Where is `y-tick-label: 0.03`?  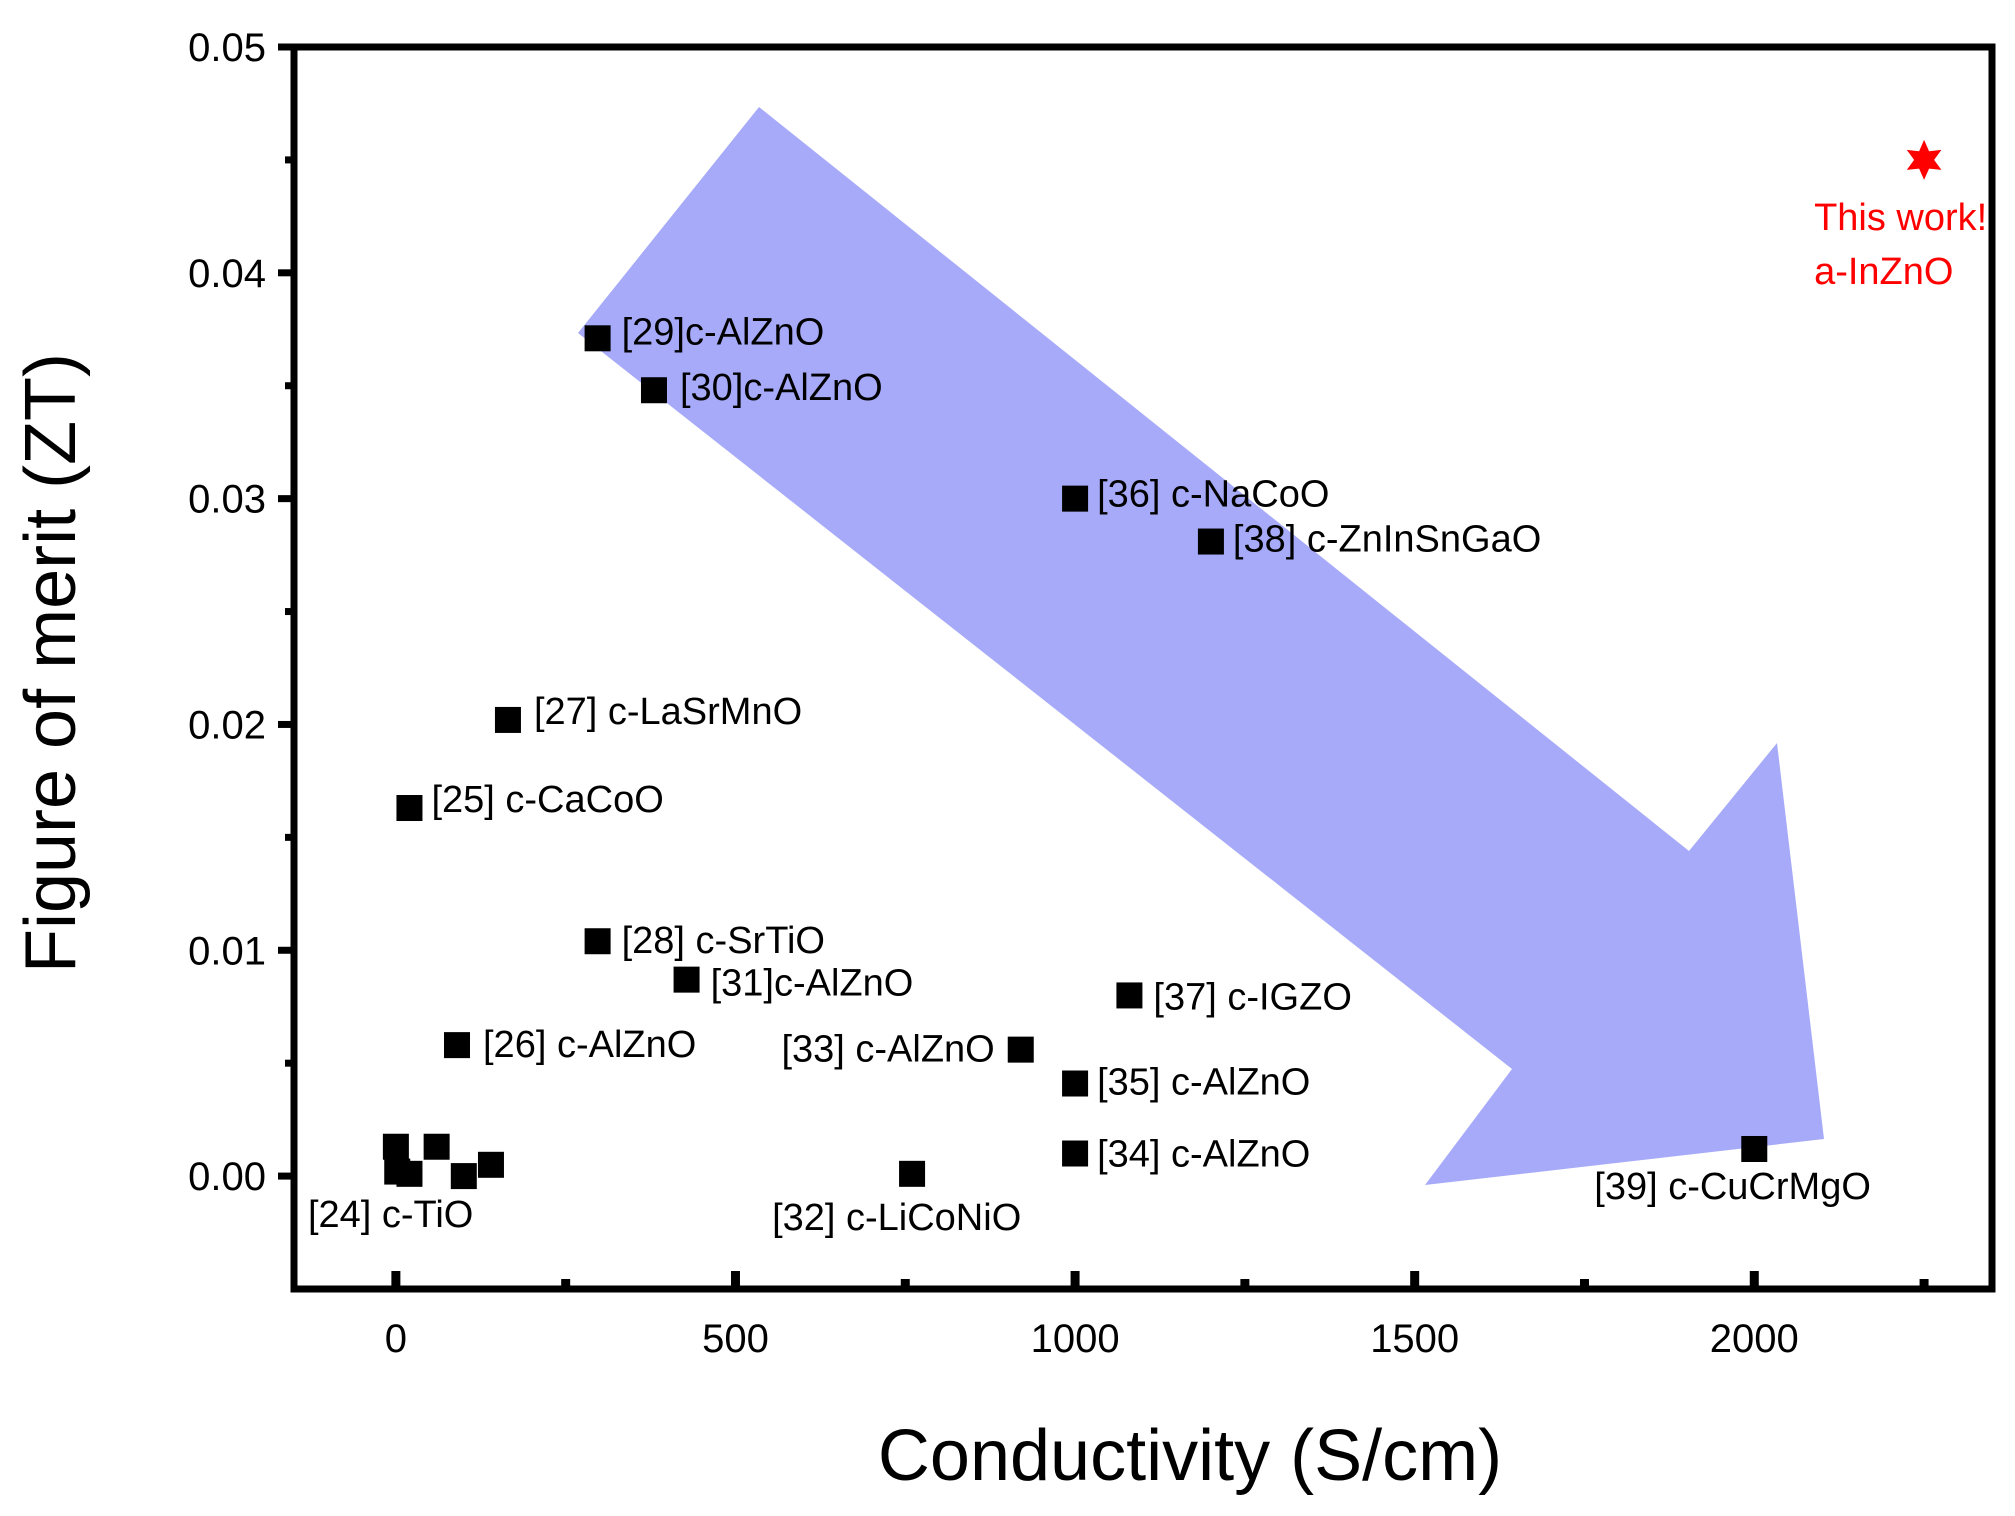 y-tick-label: 0.03 is located at coordinates (227, 500).